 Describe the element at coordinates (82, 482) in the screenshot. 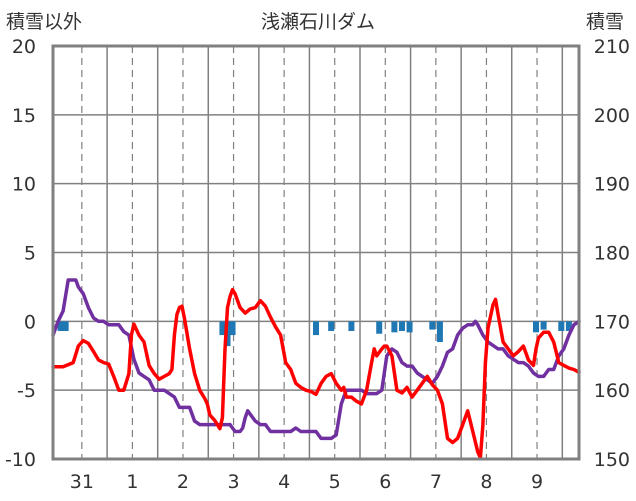

I see `x-tick-label: 31` at that location.